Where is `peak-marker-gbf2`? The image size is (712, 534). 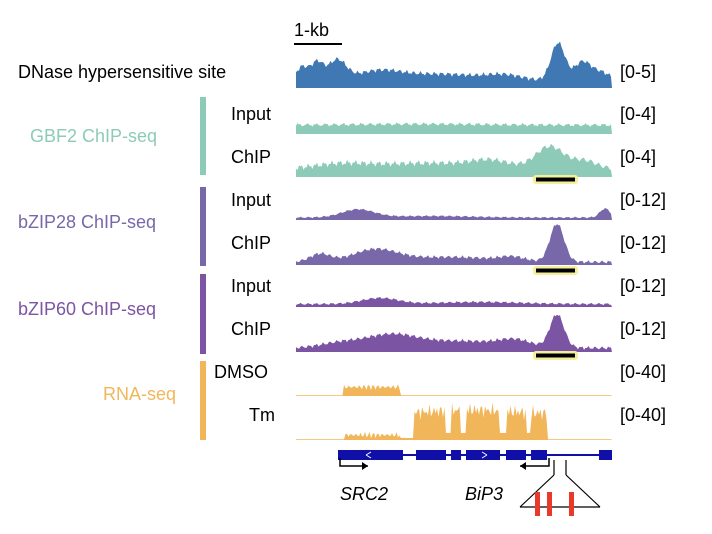
peak-marker-gbf2 is located at coordinates (555, 179).